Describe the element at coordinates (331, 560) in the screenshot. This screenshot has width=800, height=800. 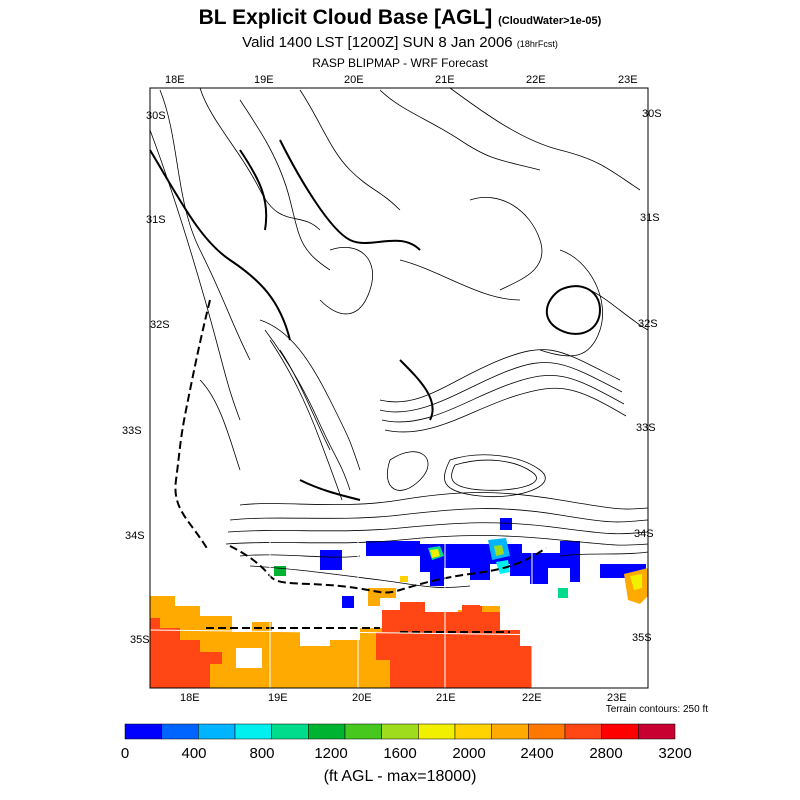
I see `fill-blue-west` at that location.